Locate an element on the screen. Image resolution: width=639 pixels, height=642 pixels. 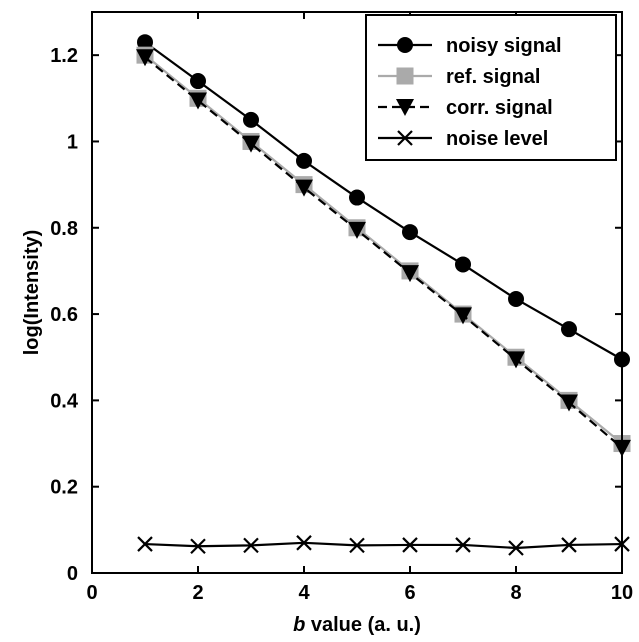
x-tick-label: 10 is located at coordinates (622, 593).